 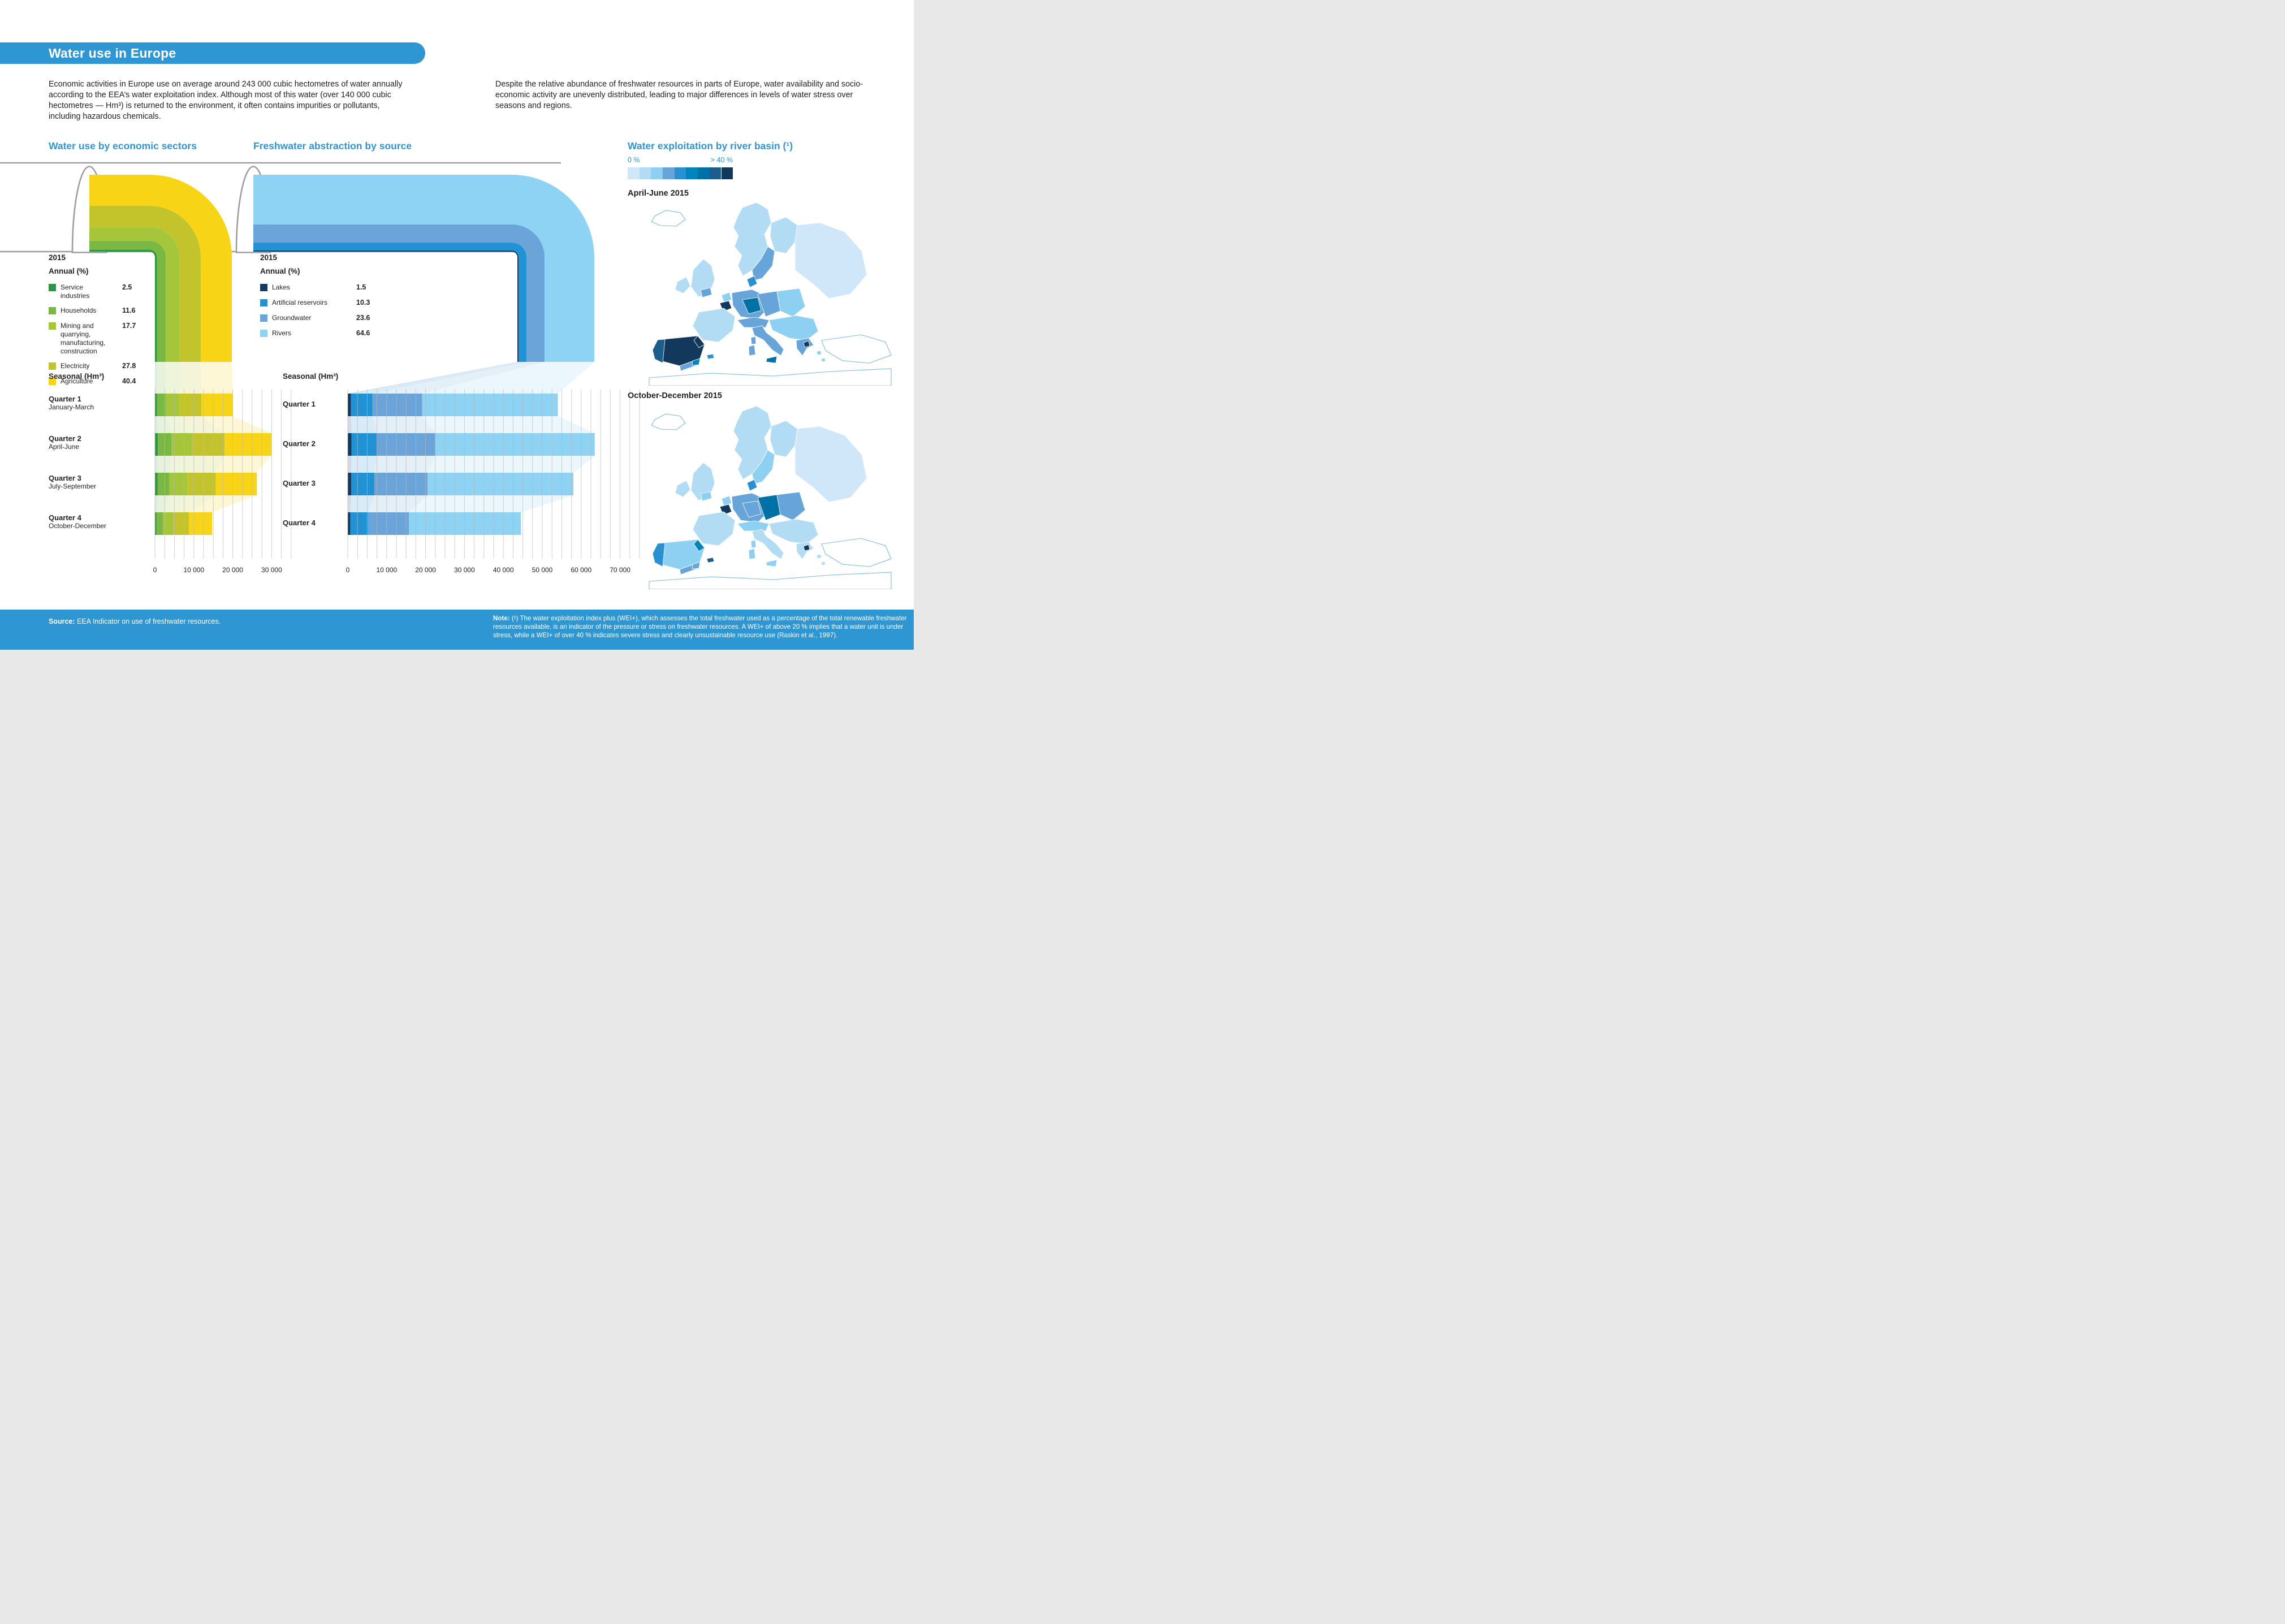 What do you see at coordinates (702, 481) in the screenshot?
I see `basin-region-uk` at bounding box center [702, 481].